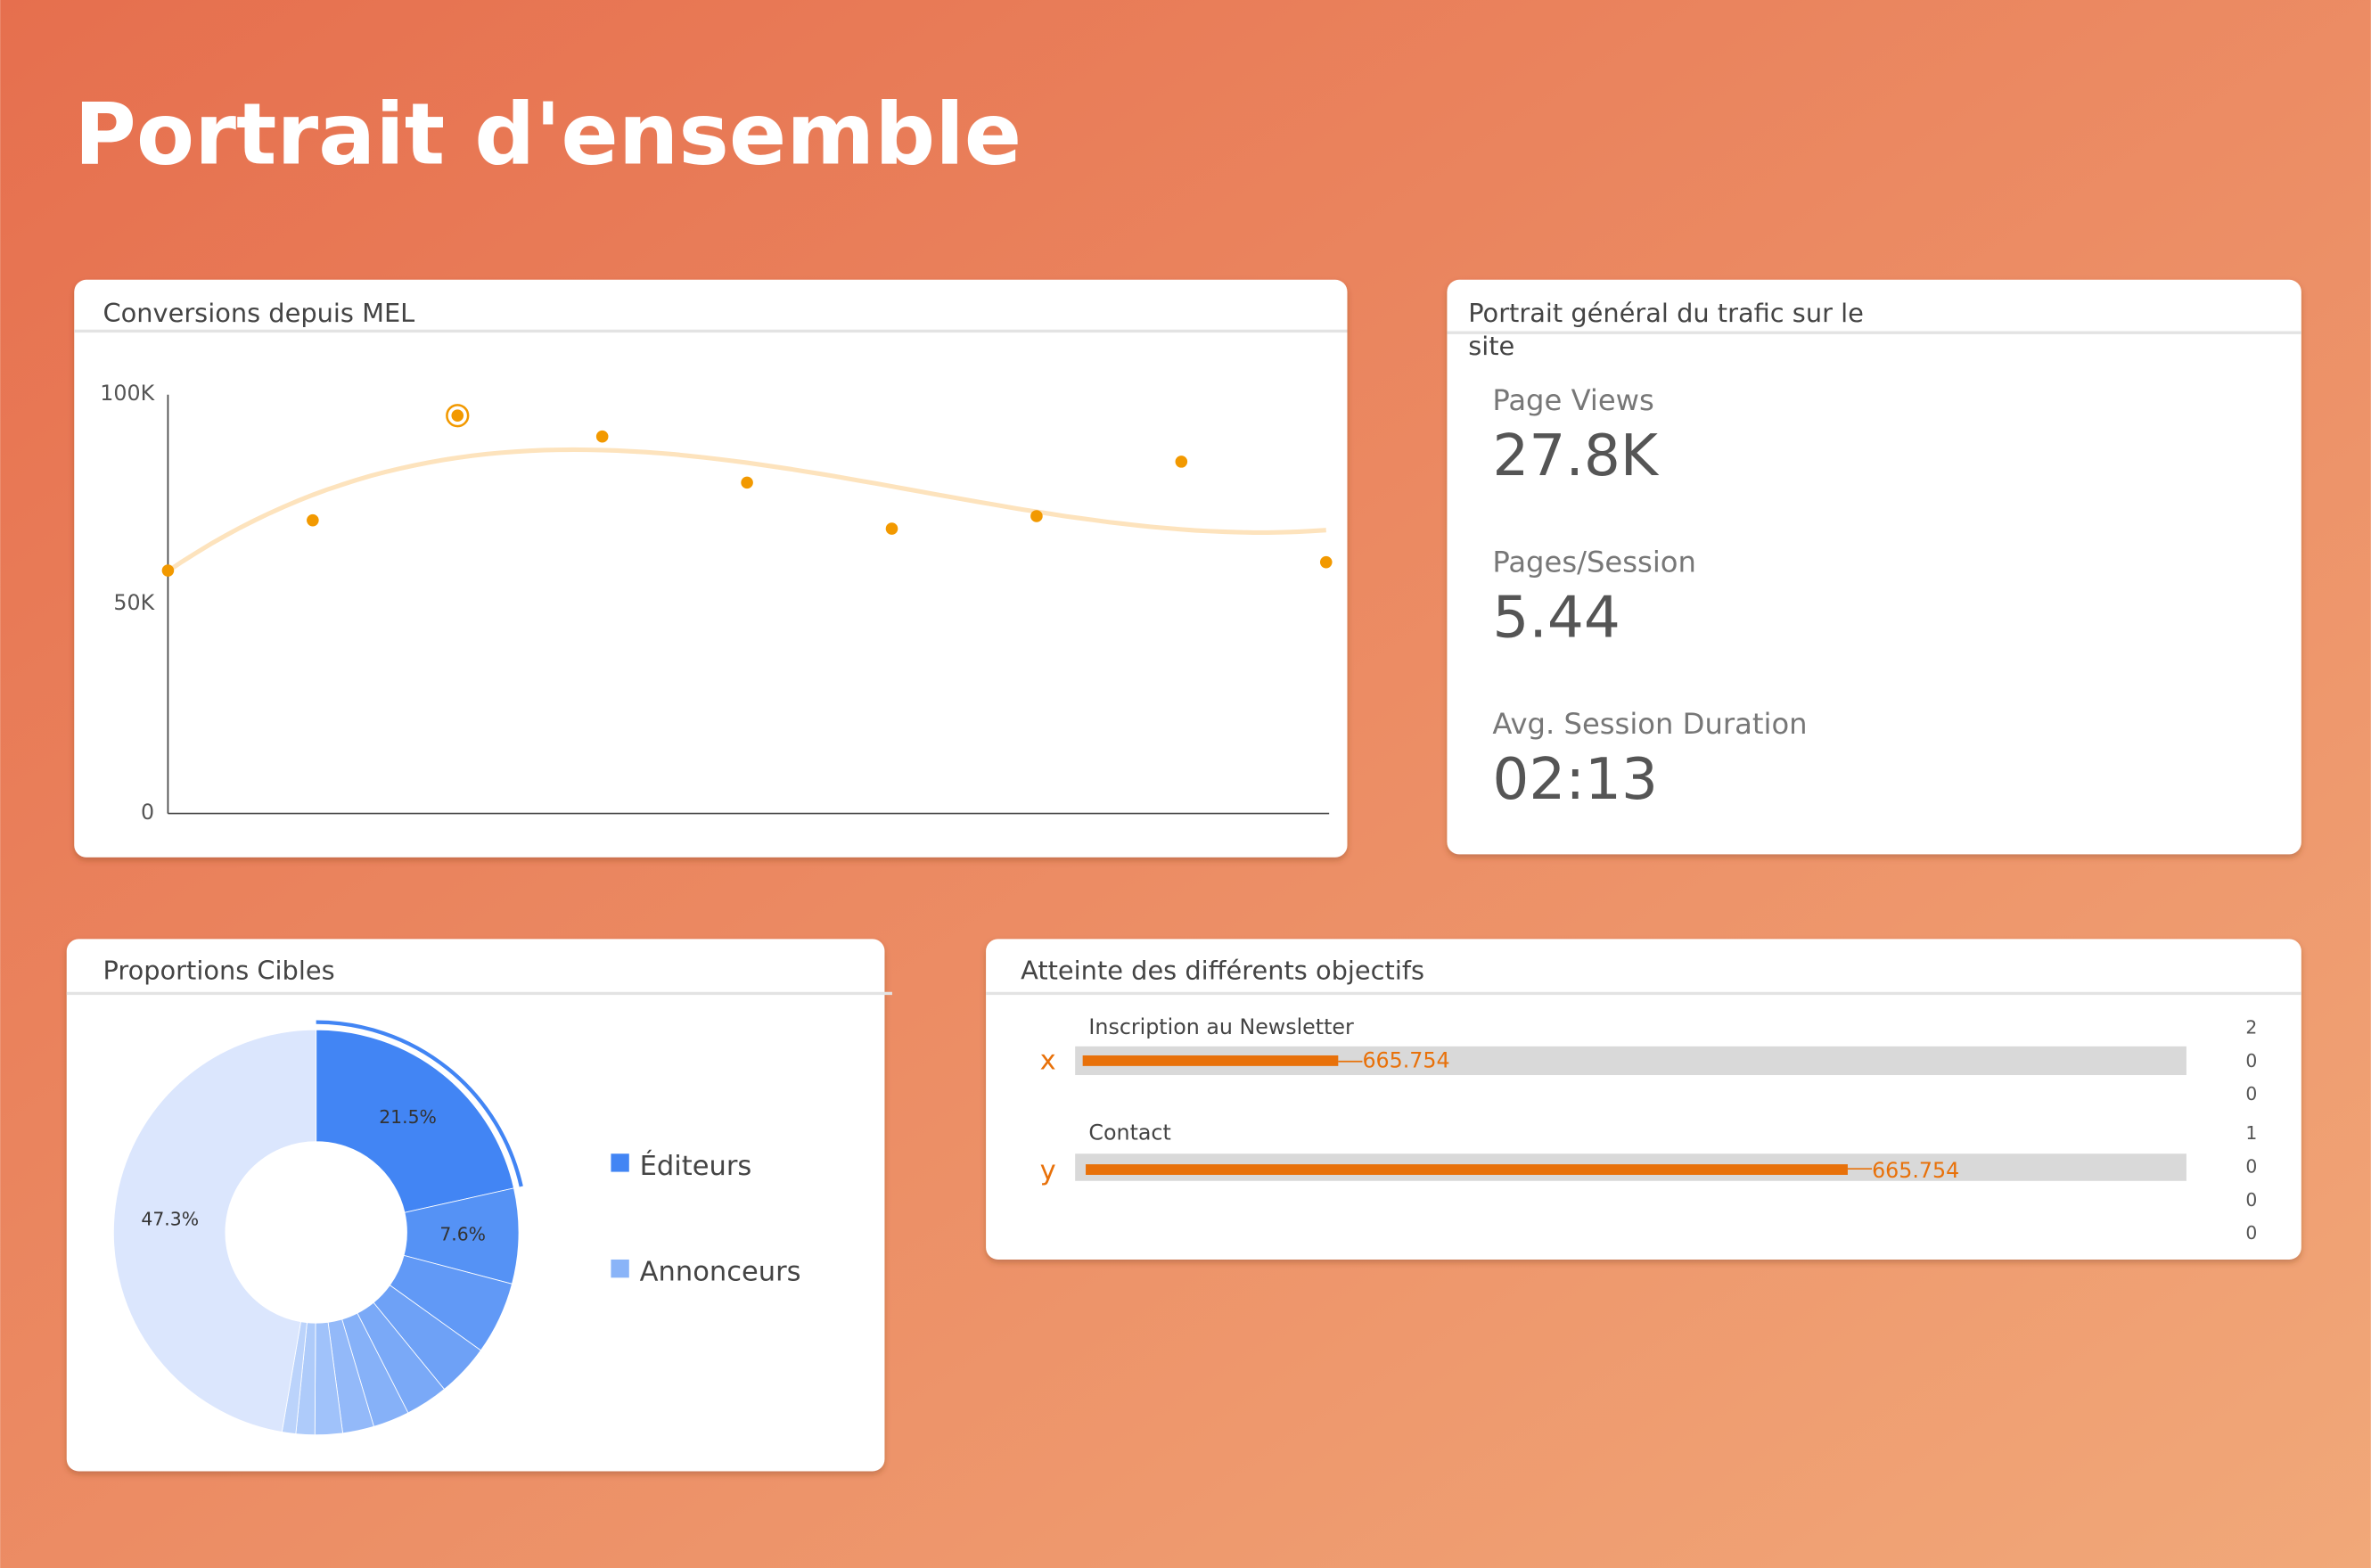  Describe the element at coordinates (1594, 562) in the screenshot. I see `metric-label: Pages/Session` at that location.